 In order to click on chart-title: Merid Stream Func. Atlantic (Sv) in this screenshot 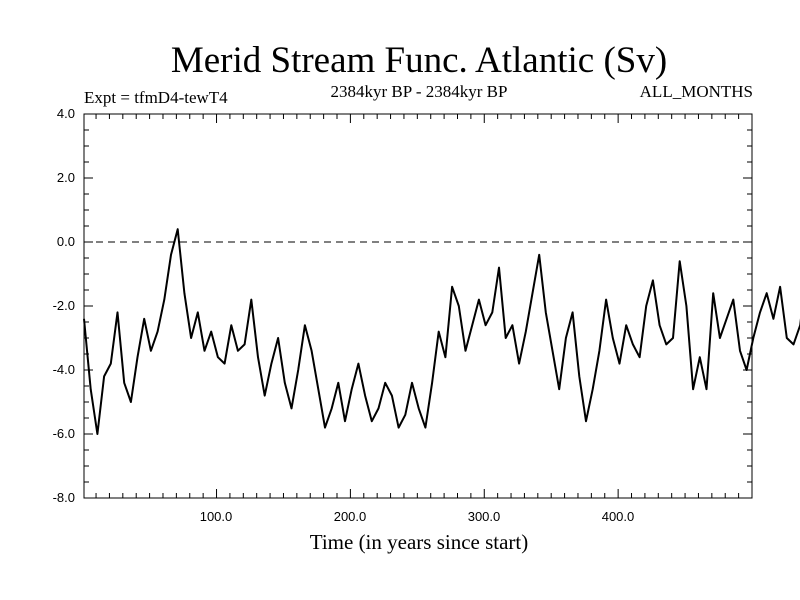, I will do `click(419, 60)`.